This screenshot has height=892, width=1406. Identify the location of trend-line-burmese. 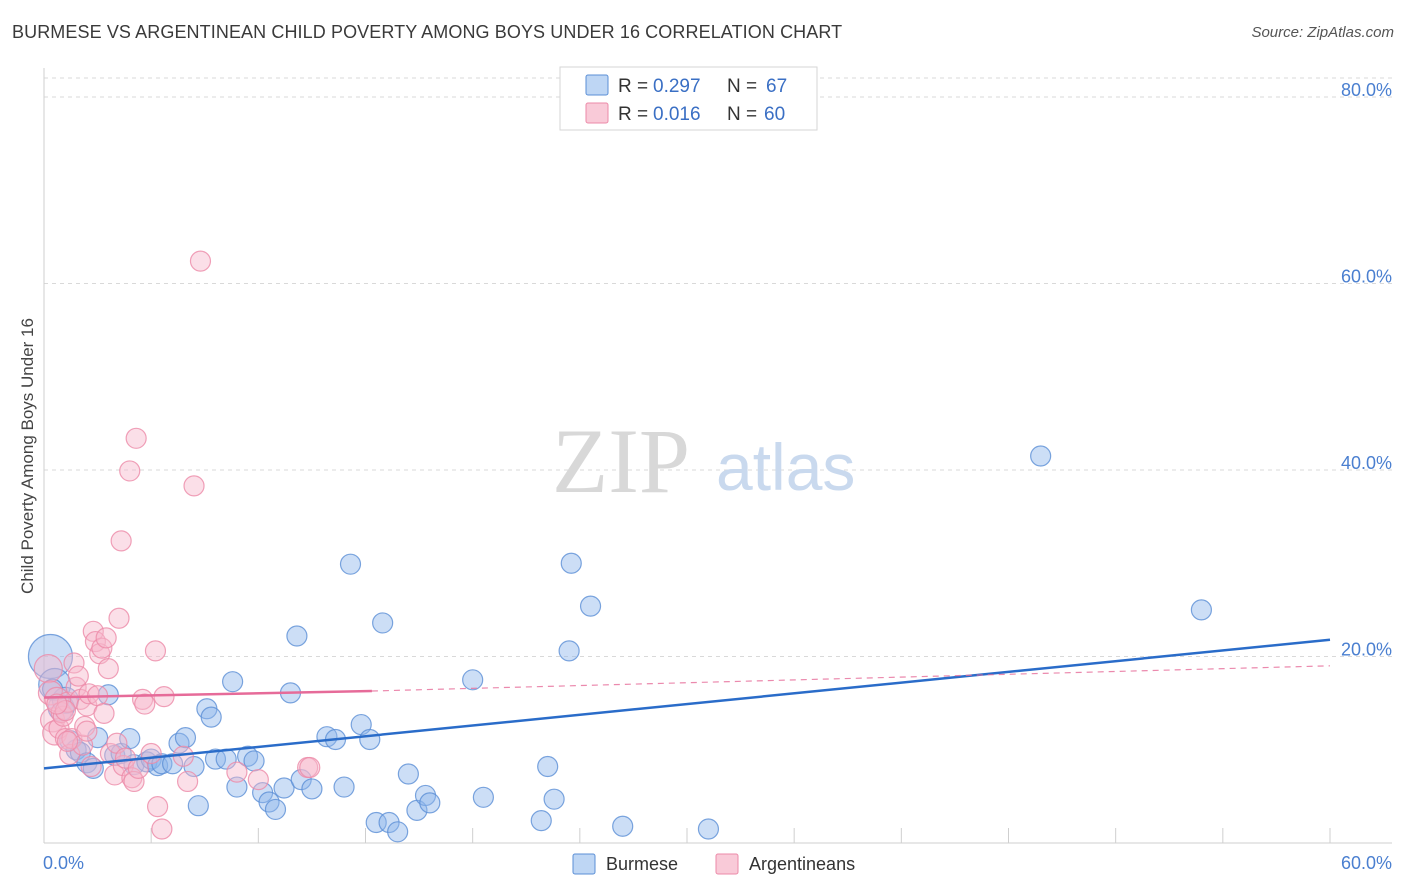
(687, 704).